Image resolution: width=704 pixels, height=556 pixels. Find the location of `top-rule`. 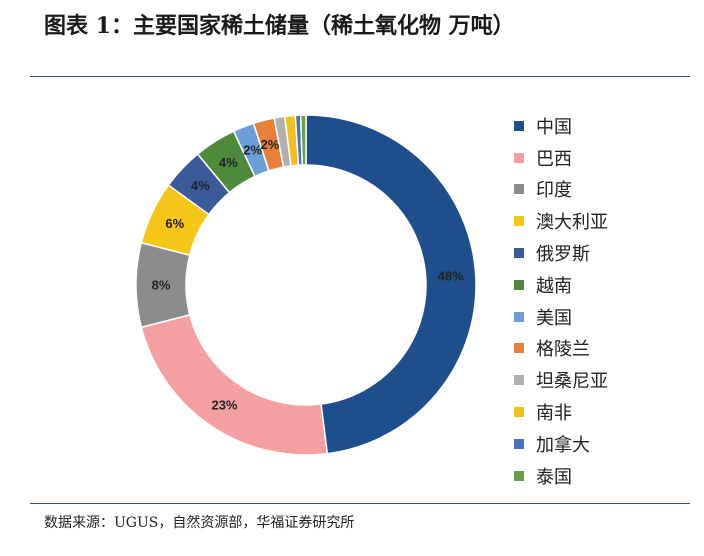

top-rule is located at coordinates (360, 76).